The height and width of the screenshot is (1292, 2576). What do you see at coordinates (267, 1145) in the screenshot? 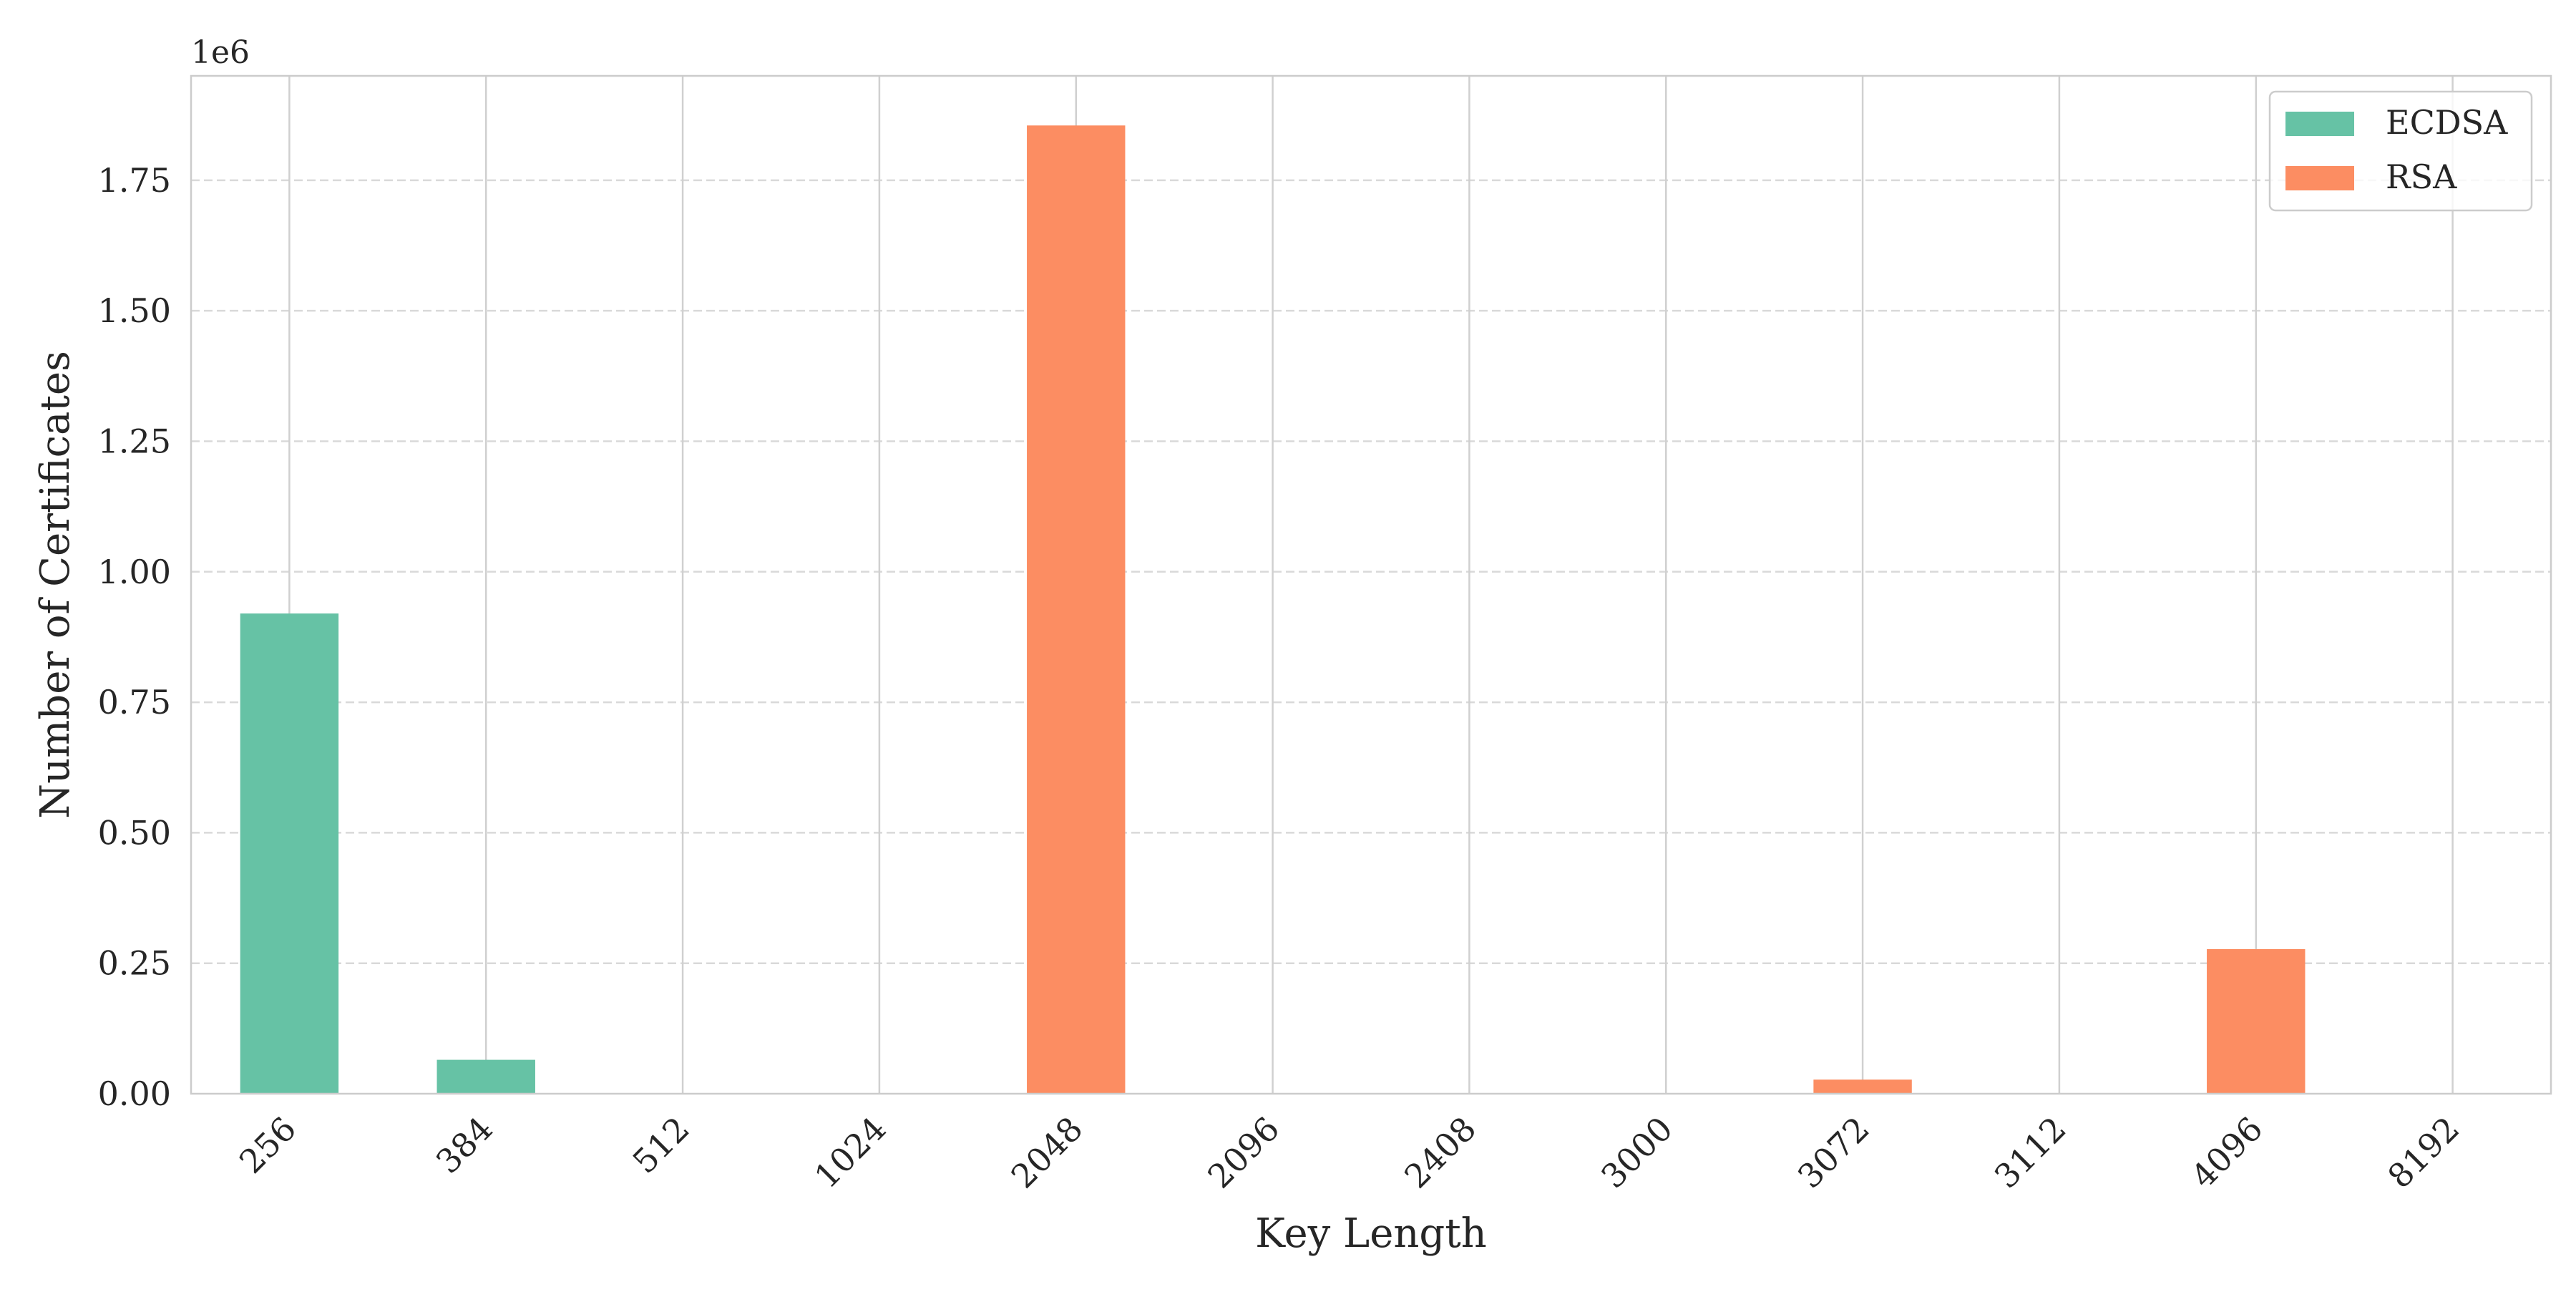
I see `x-tick-label: 256` at bounding box center [267, 1145].